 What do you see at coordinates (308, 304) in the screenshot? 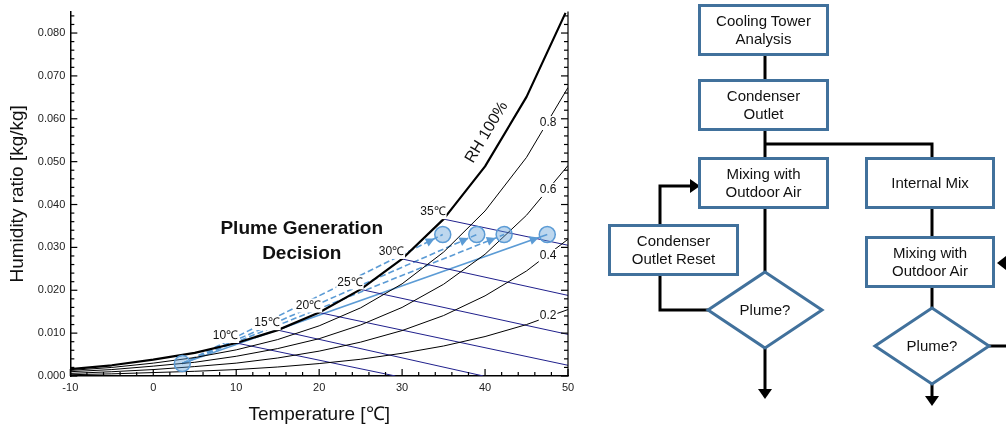
I see `annotation: 20℃` at bounding box center [308, 304].